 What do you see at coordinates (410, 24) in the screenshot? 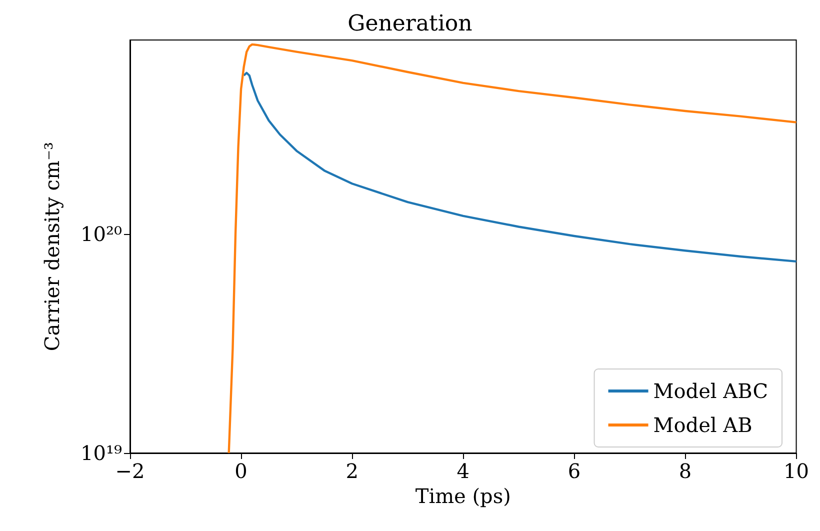
I see `chart-title: Generation` at bounding box center [410, 24].